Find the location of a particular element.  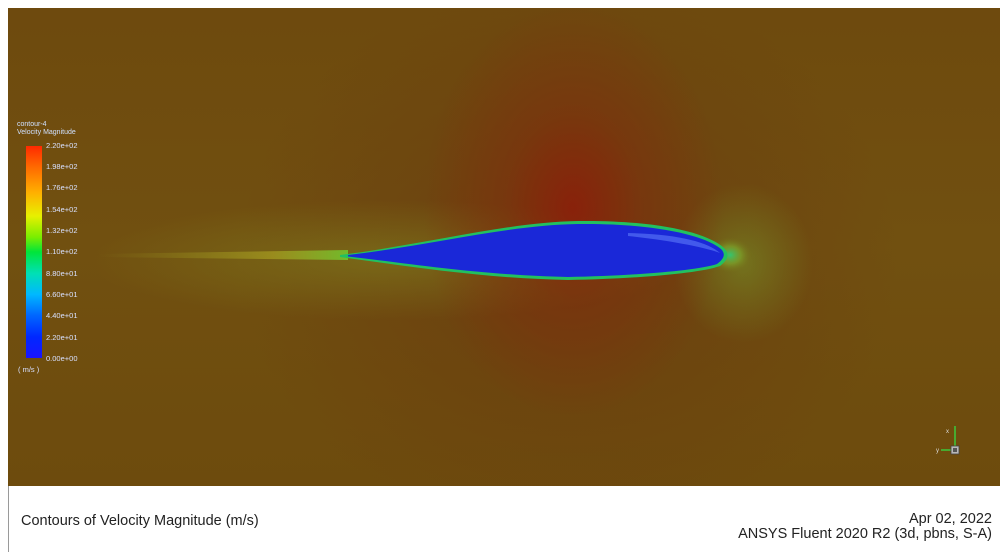

legend-units: ( m/s ) is located at coordinates (29, 369).